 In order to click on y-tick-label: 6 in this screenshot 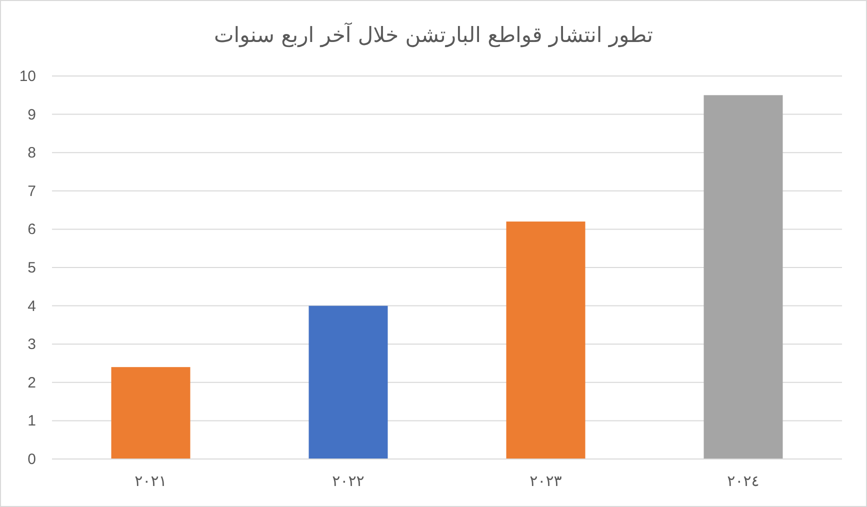, I will do `click(32, 229)`.